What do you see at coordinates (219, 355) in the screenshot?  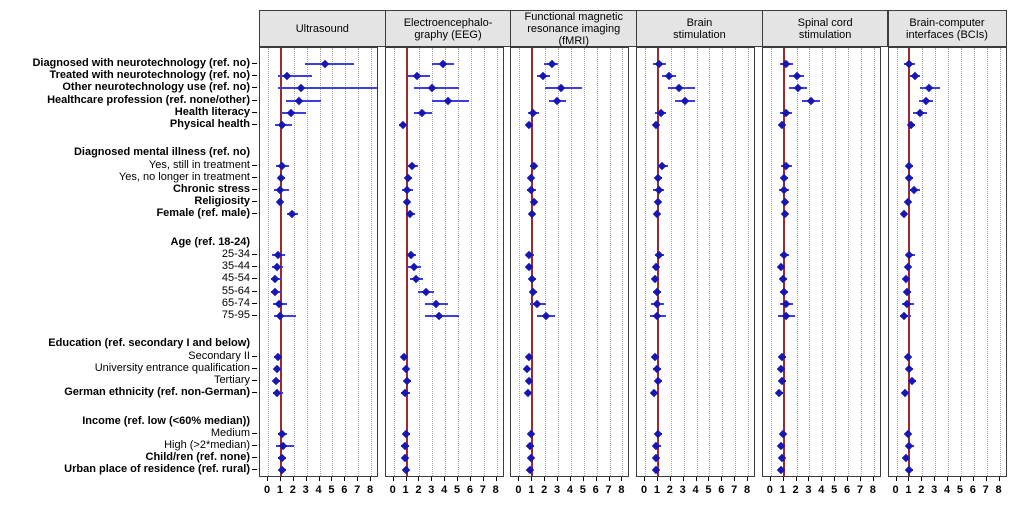 I see `row-label: Secondary II` at bounding box center [219, 355].